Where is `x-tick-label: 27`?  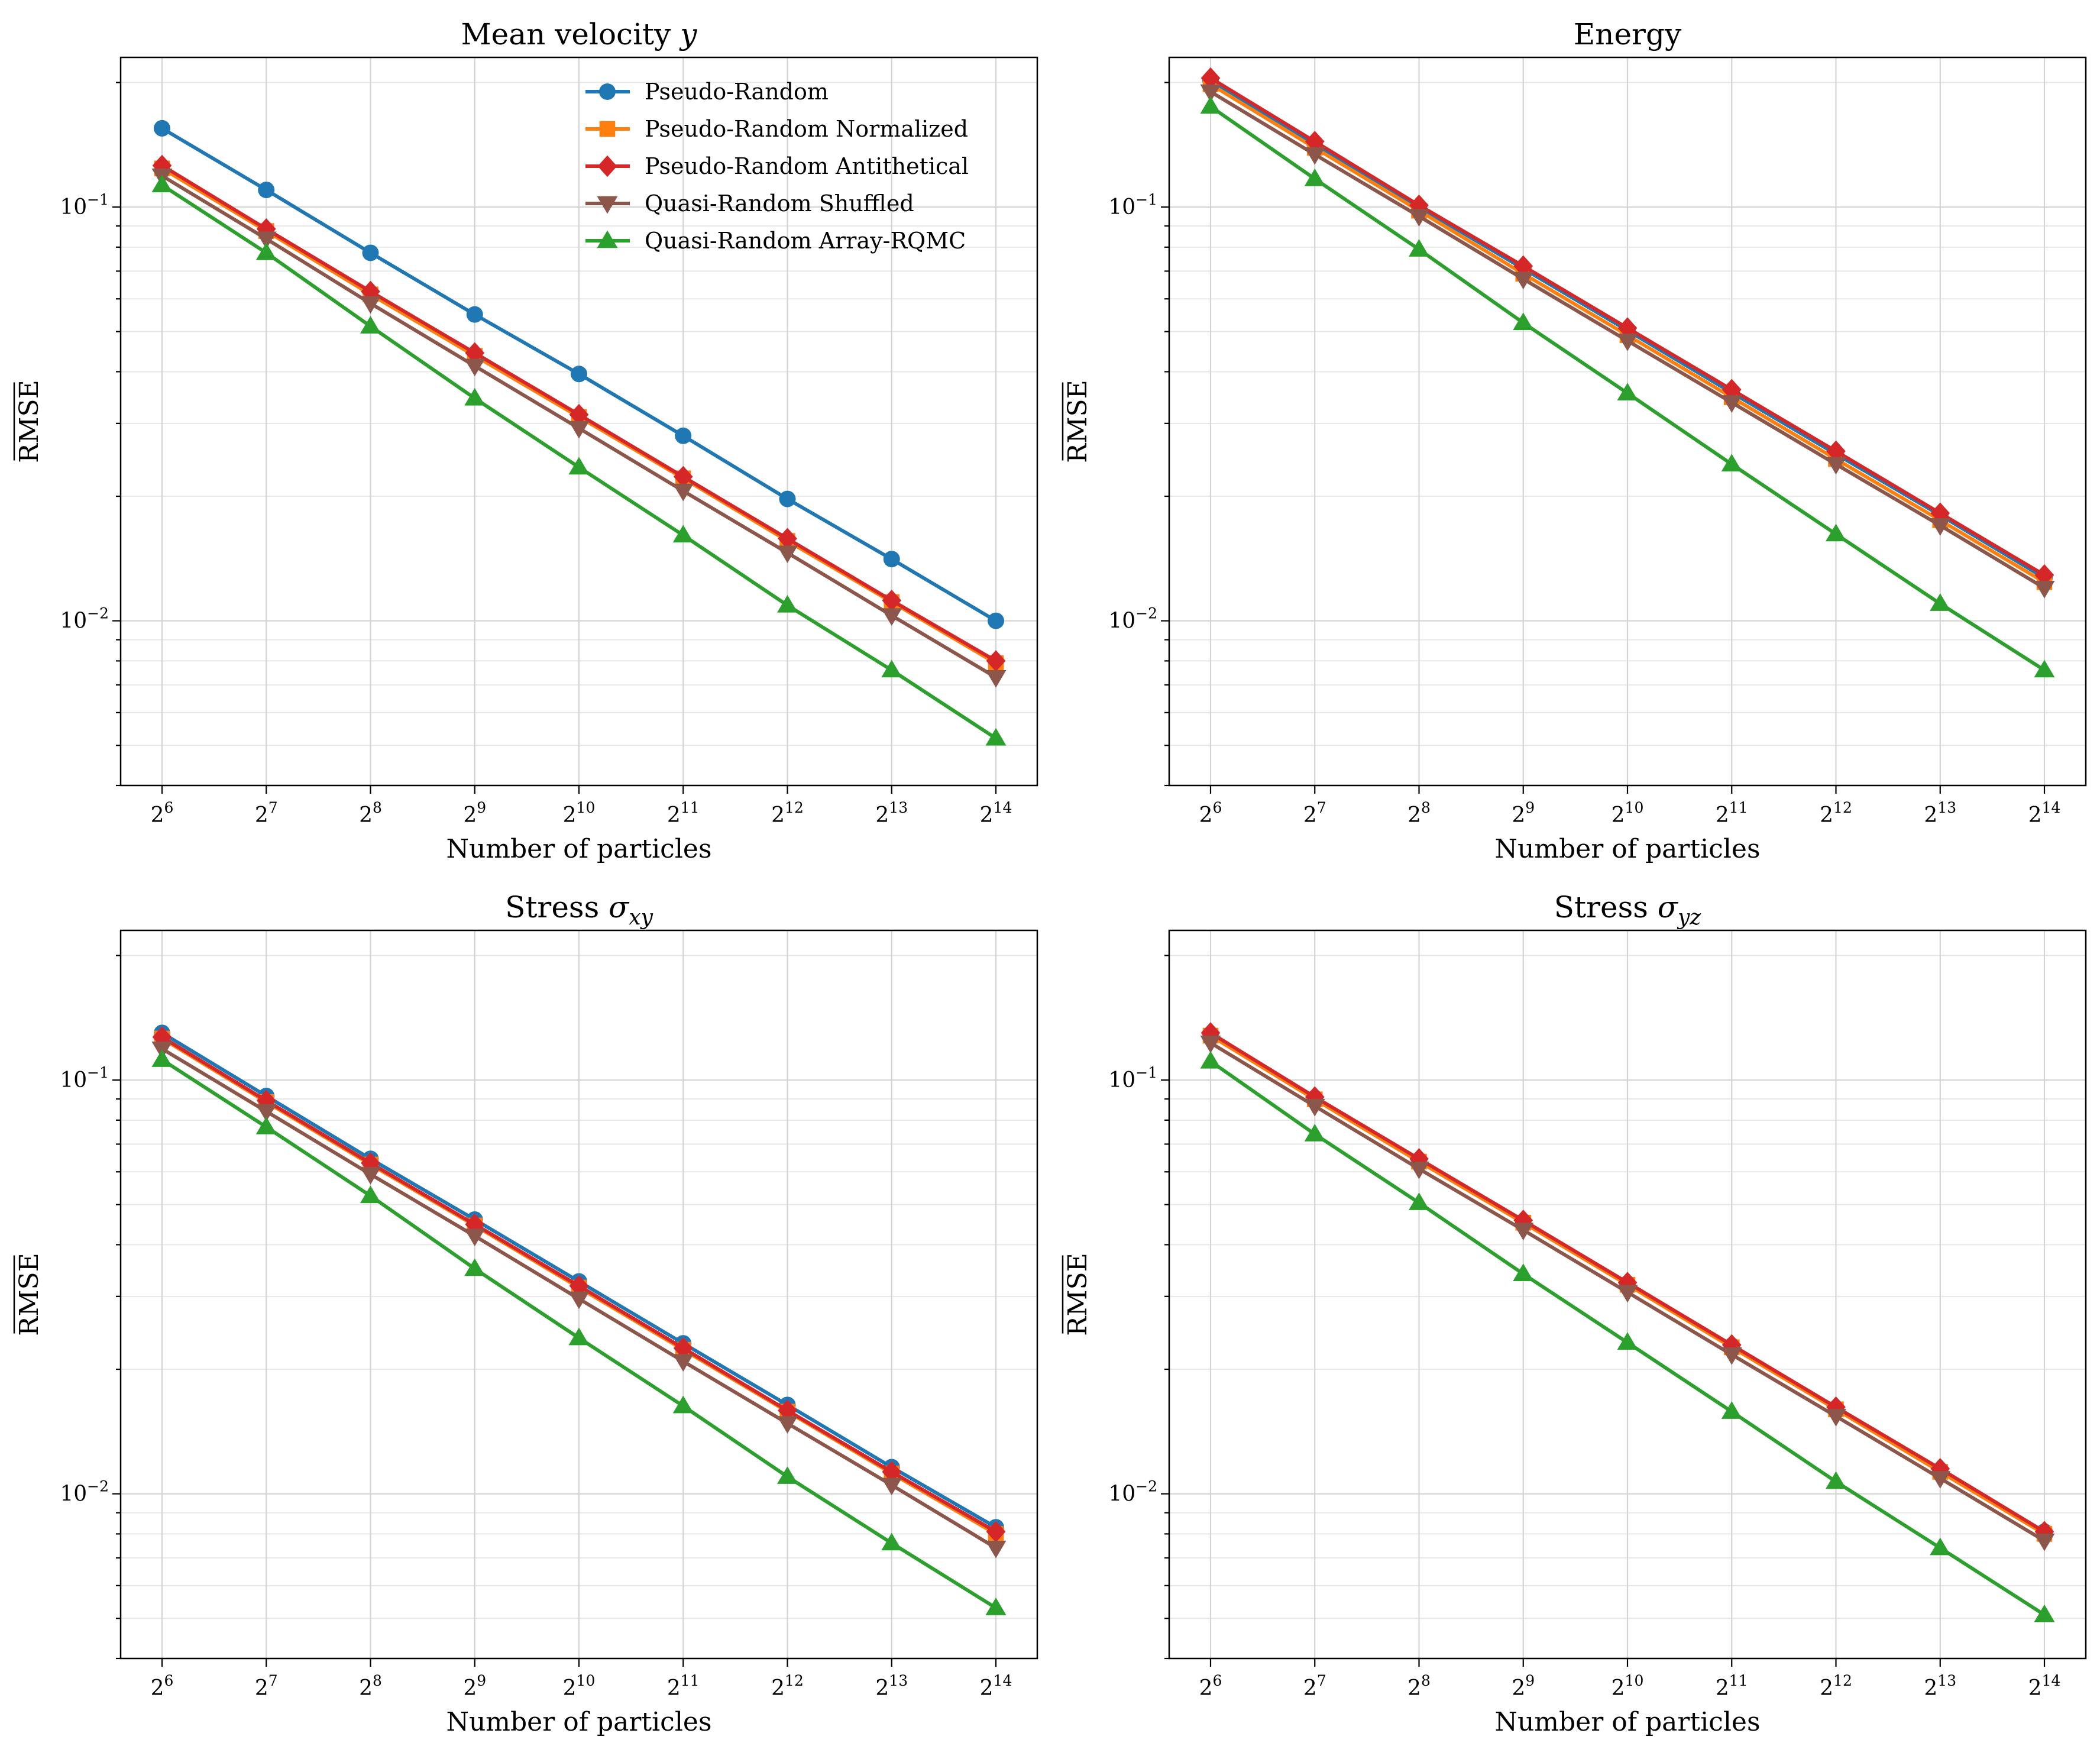 x-tick-label: 27 is located at coordinates (266, 813).